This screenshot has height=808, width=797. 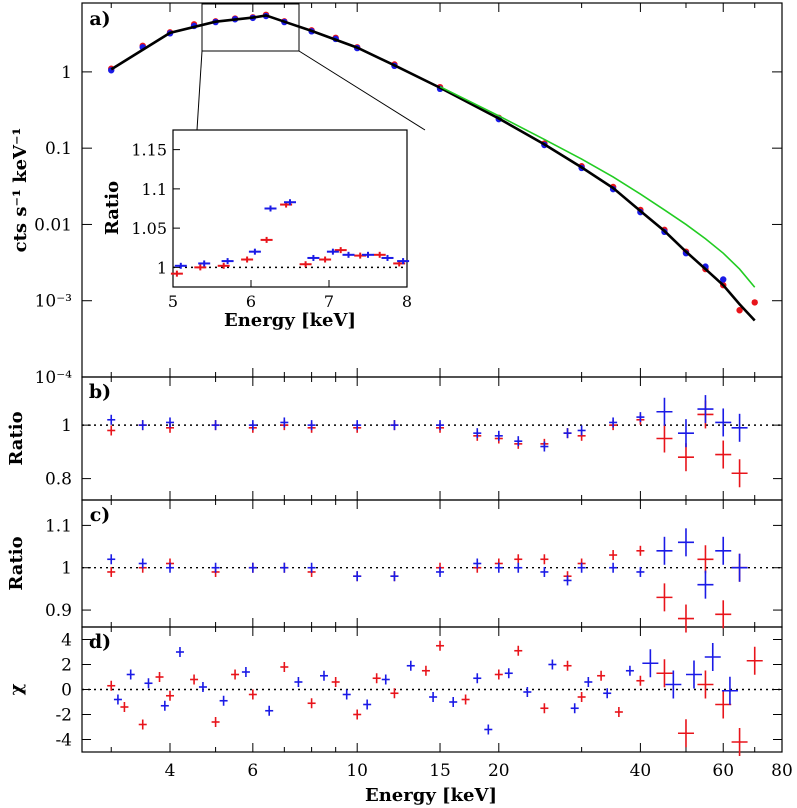 What do you see at coordinates (499, 771) in the screenshot?
I see `x-tick-label: 20` at bounding box center [499, 771].